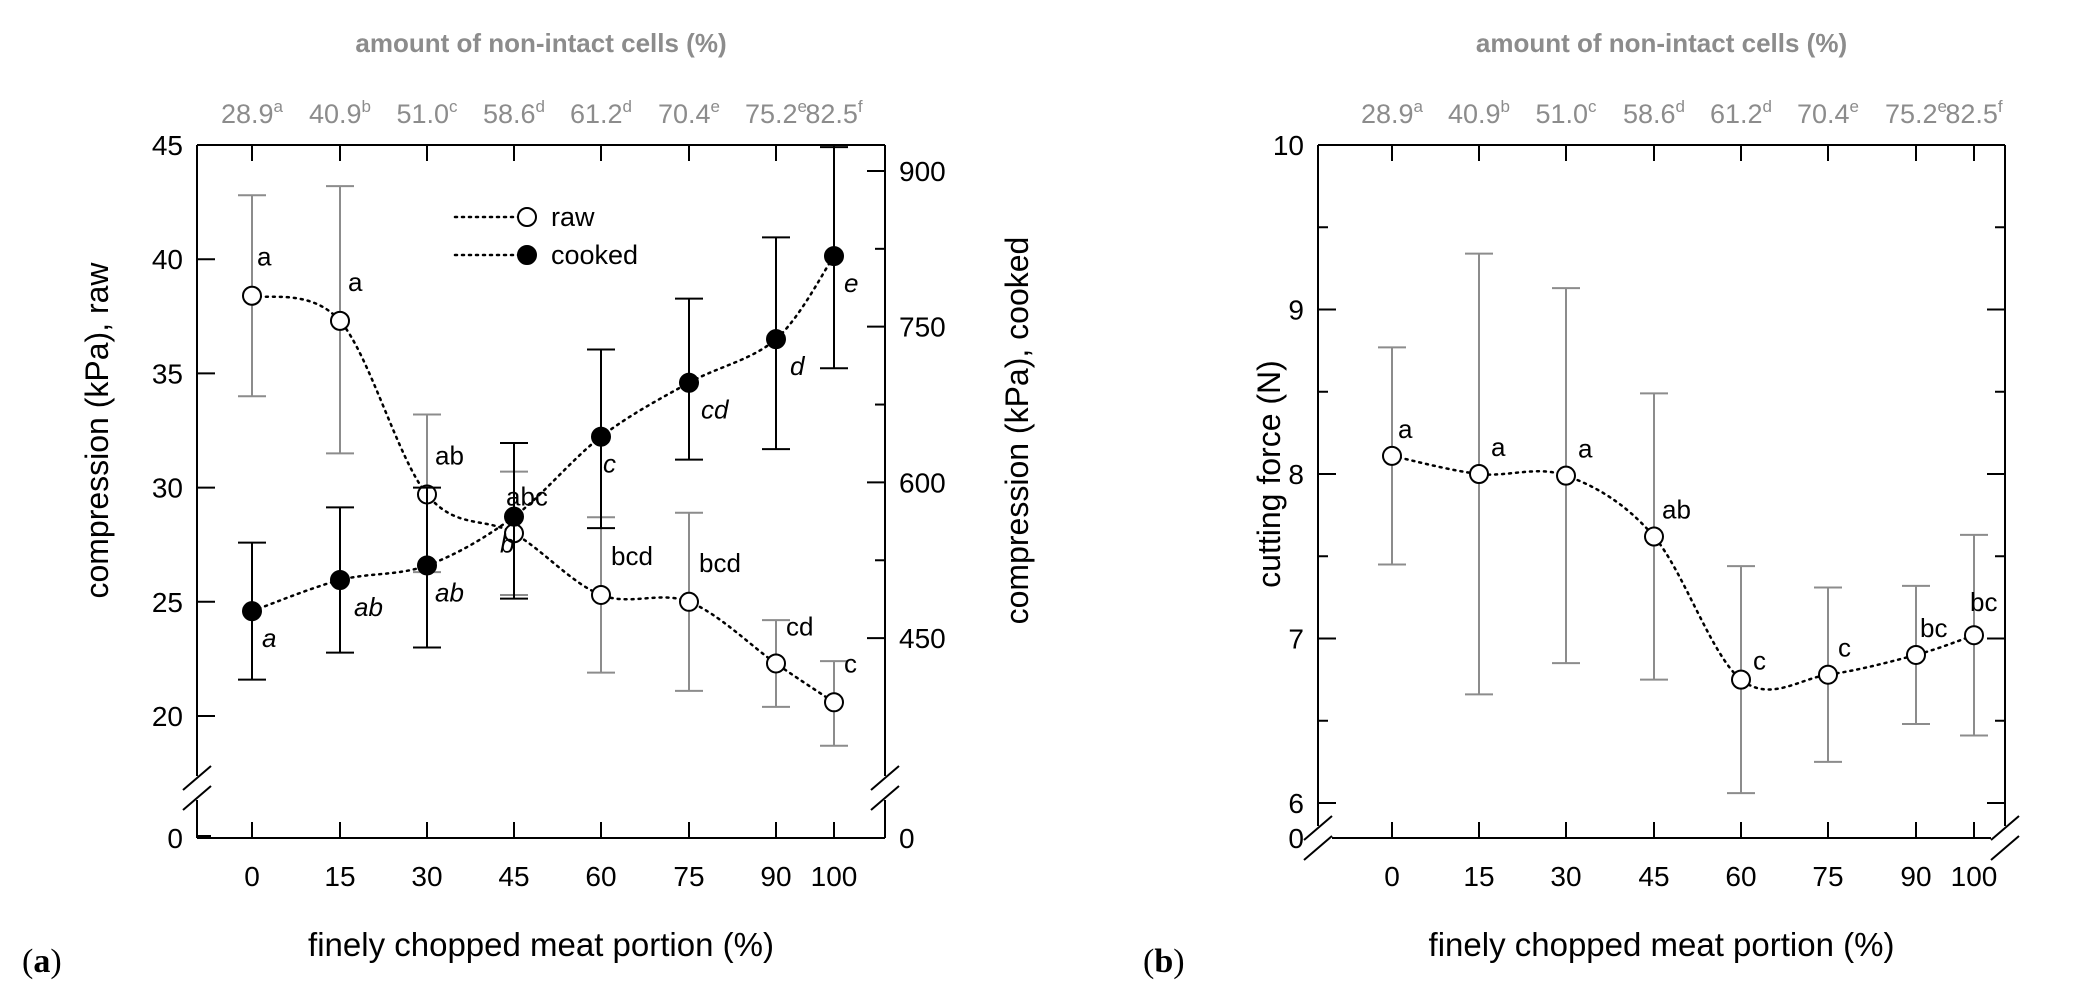  What do you see at coordinates (1974, 876) in the screenshot?
I see `x-tick-label: 100` at bounding box center [1974, 876].